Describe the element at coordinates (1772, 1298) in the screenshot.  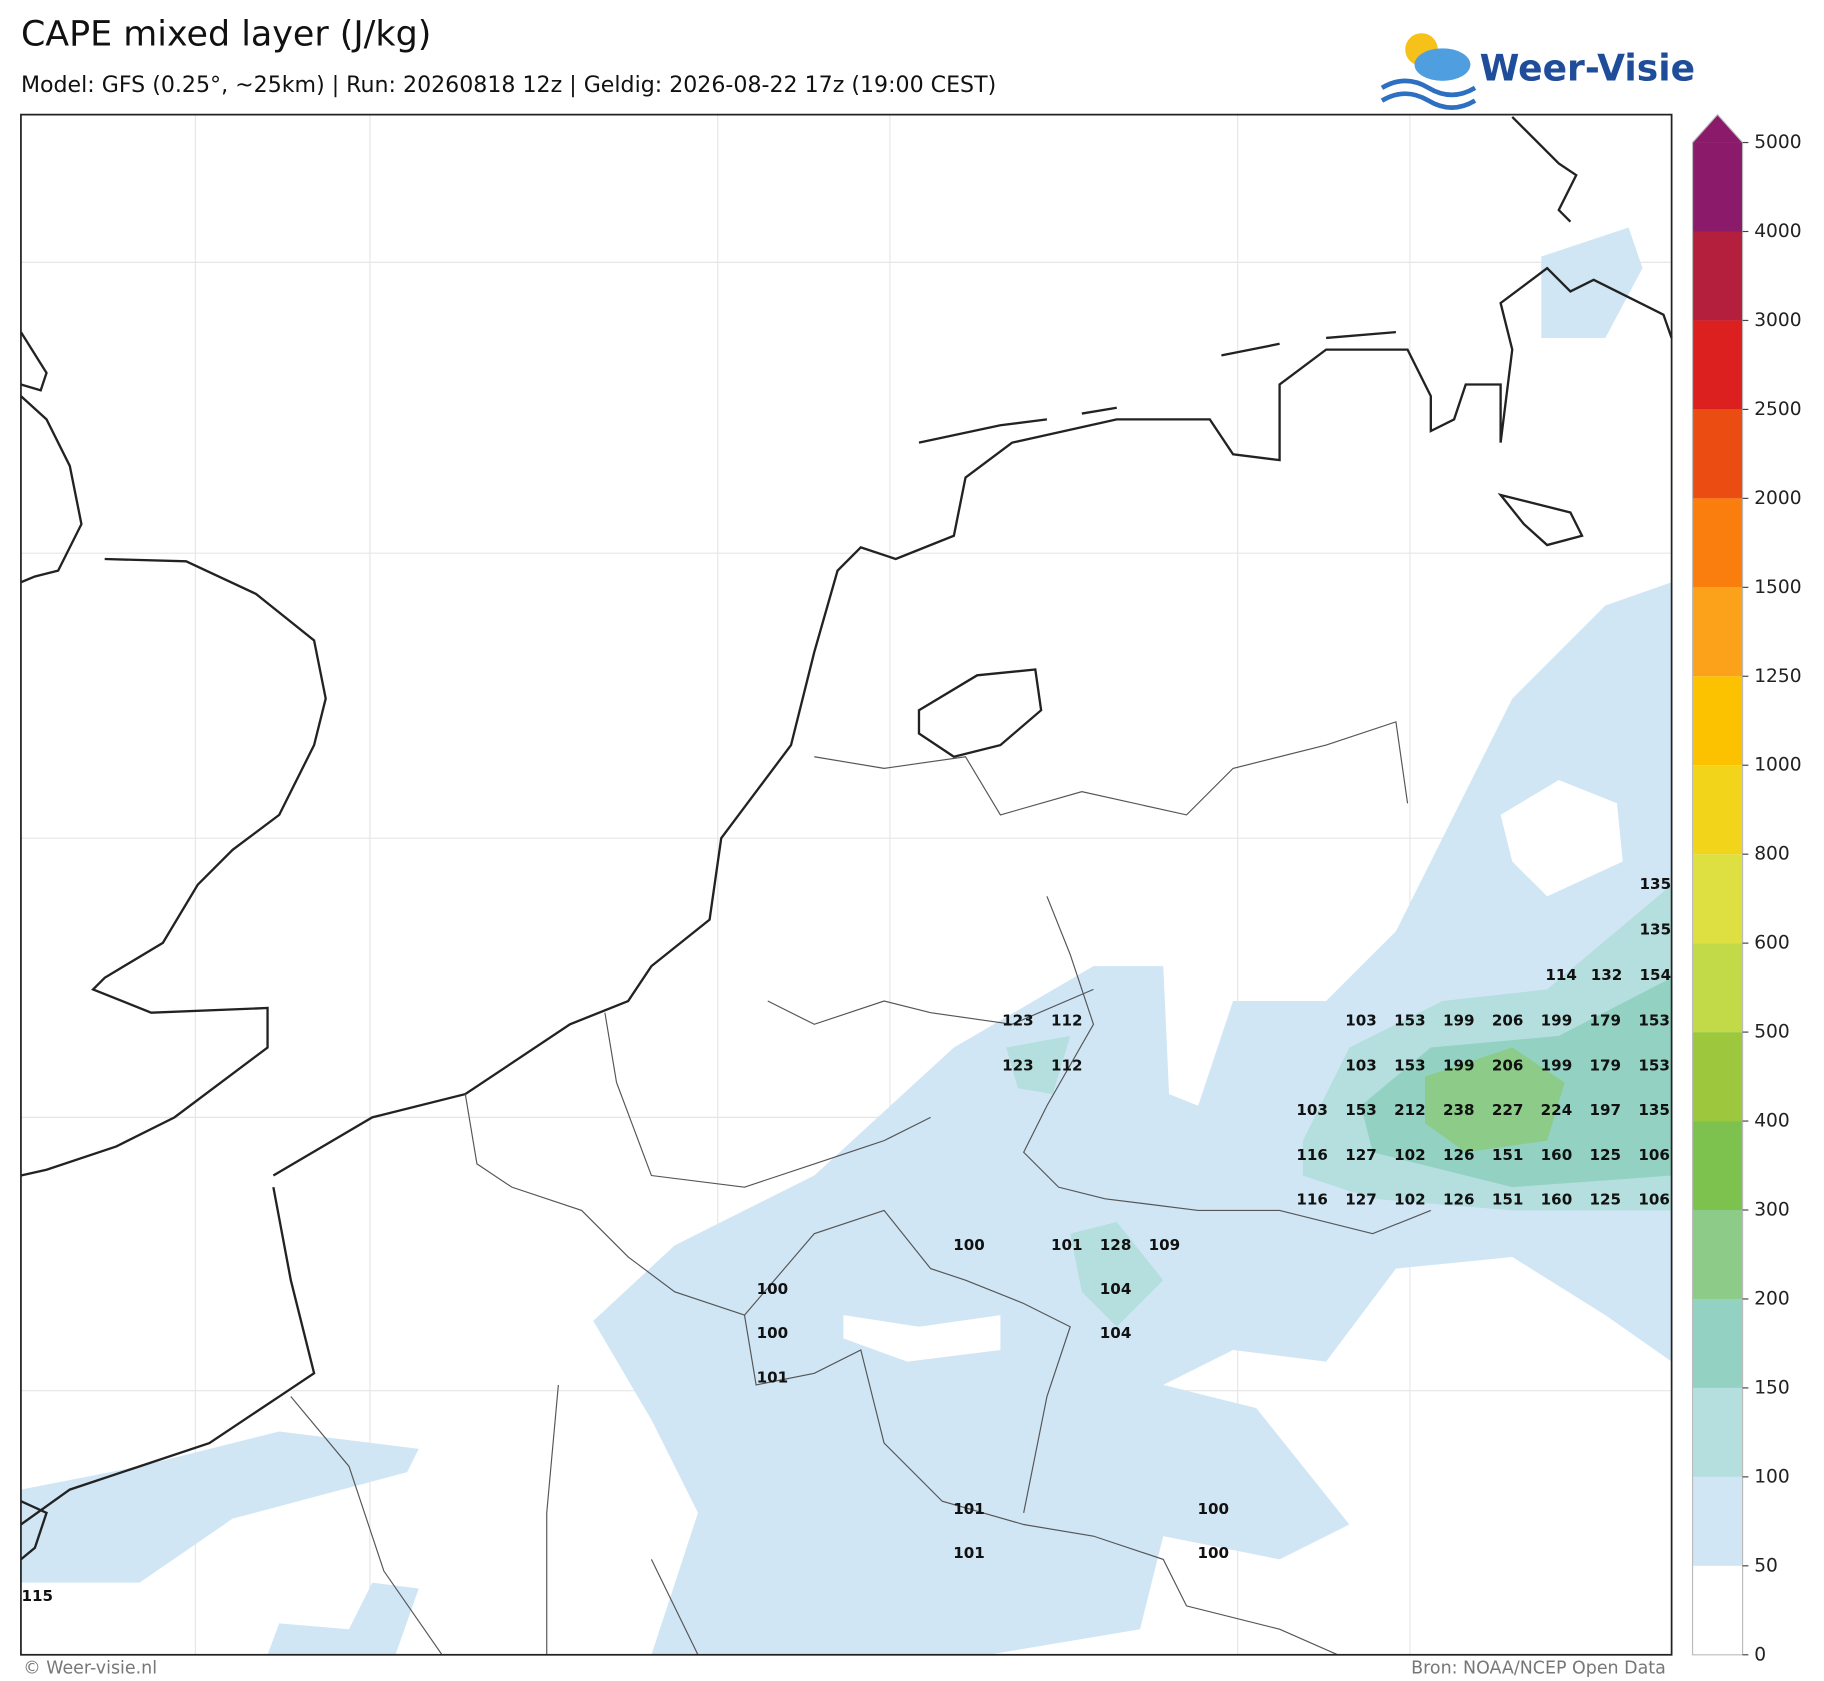
I see `colorbar-tick-label: 200` at that location.